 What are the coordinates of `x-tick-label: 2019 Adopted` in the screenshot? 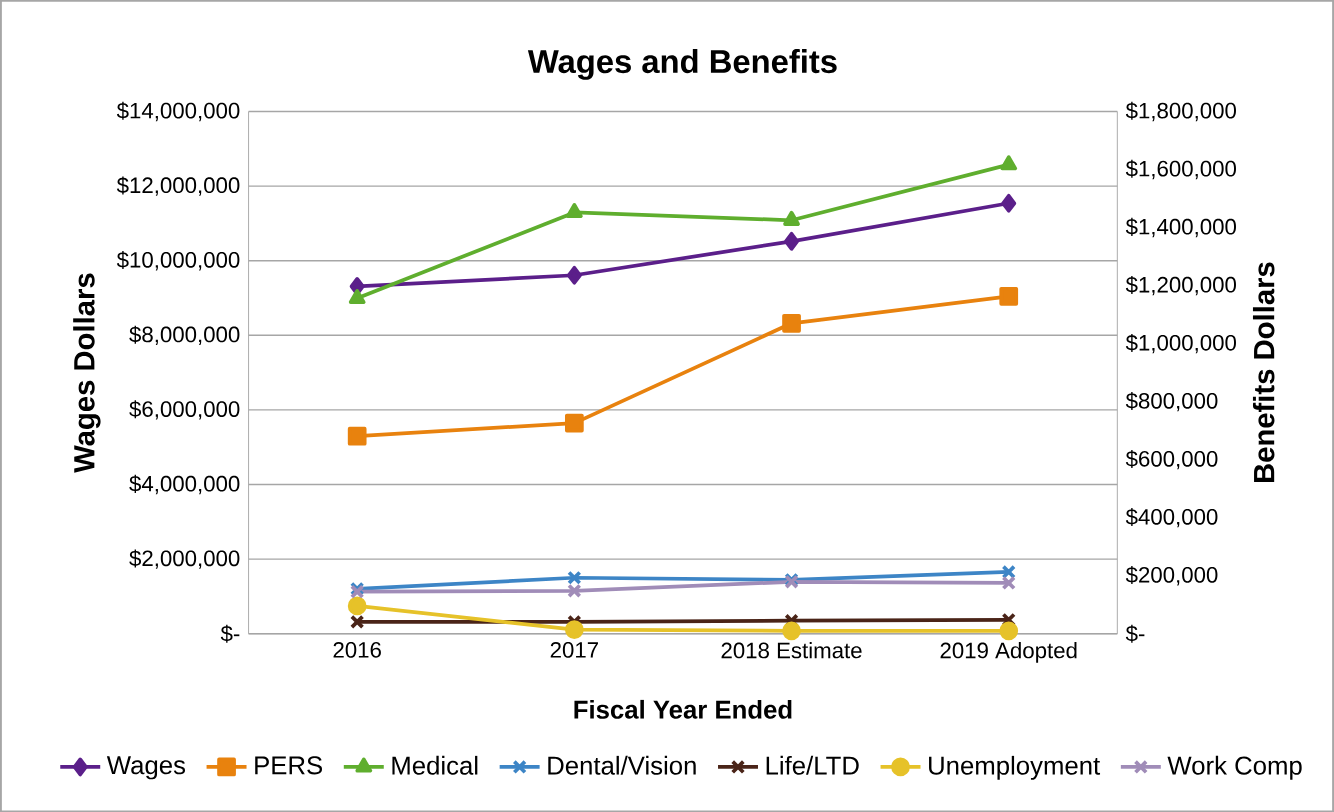 It's located at (1008, 652).